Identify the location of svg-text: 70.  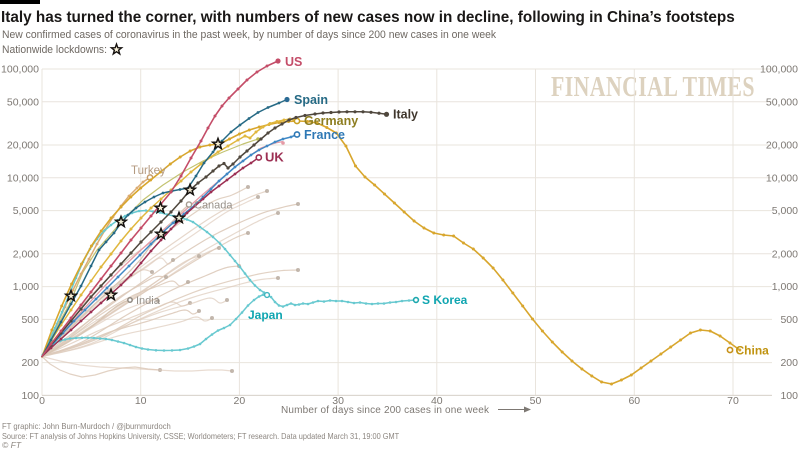
(733, 401).